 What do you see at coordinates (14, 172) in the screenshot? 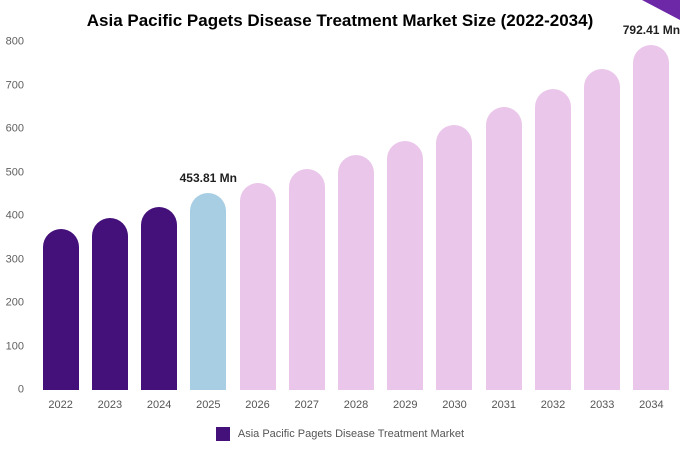
I see `y-axis-tick-label: 500` at bounding box center [14, 172].